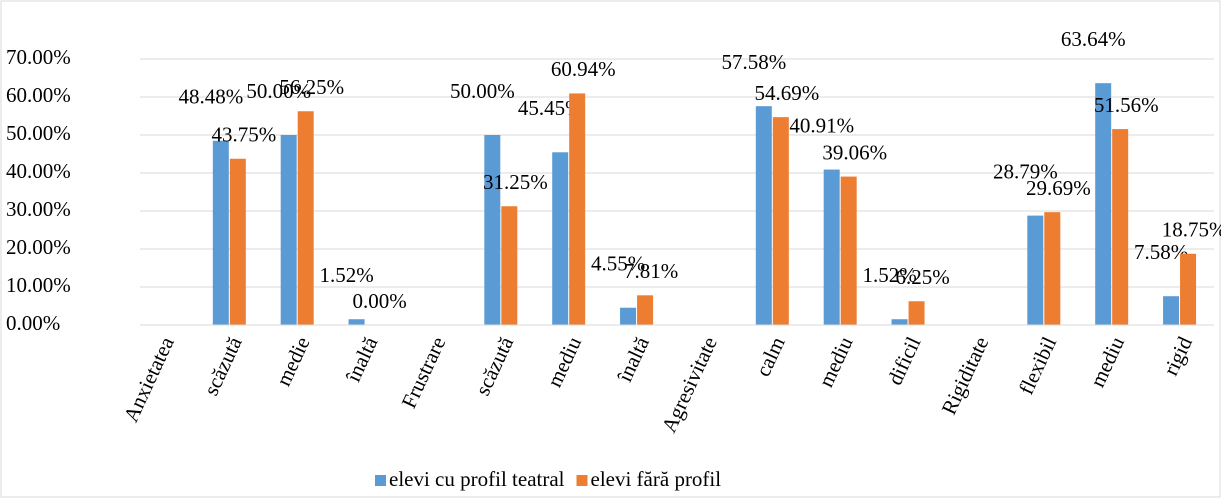 The height and width of the screenshot is (498, 1221). What do you see at coordinates (38, 133) in the screenshot?
I see `y-tick-label: 50.00%` at bounding box center [38, 133].